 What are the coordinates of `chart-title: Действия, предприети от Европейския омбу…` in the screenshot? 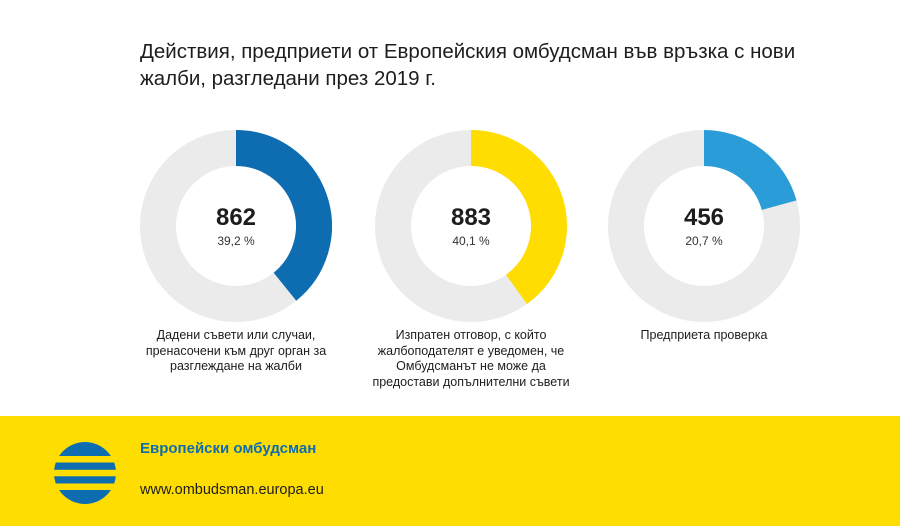 It's located at (468, 65).